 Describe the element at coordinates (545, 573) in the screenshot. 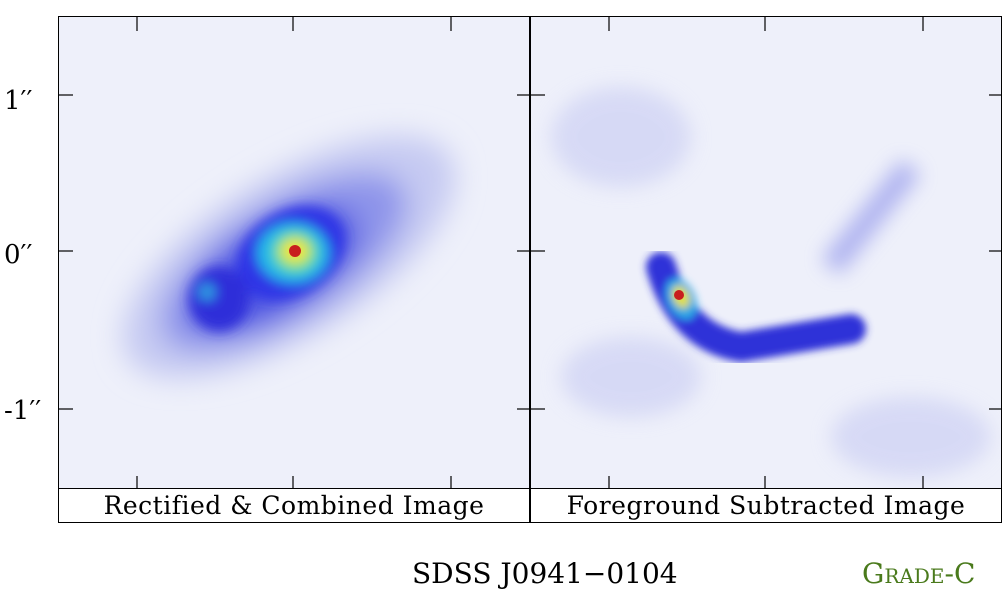

I see `object-name: SDSS J0941−0104` at that location.